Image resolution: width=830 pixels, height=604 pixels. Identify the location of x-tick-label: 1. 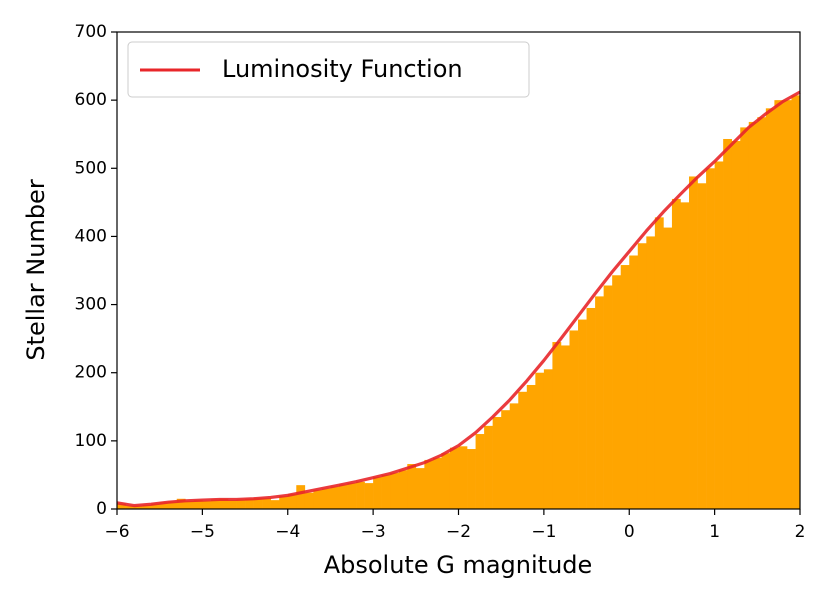
(714, 532).